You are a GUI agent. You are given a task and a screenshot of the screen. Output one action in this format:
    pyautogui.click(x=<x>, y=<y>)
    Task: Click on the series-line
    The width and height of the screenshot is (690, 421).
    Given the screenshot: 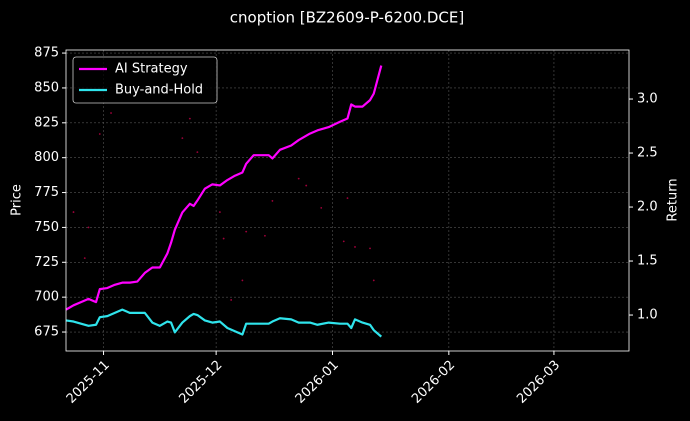 What is the action you would take?
    pyautogui.click(x=223, y=323)
    